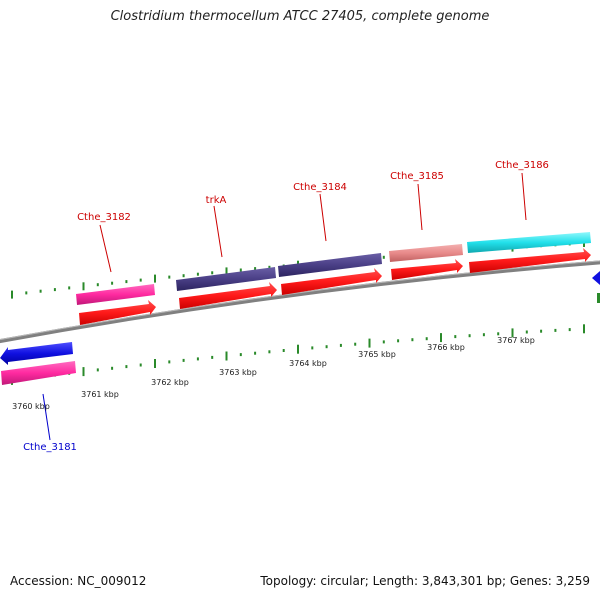  I want to click on partial-tick-right, so click(598, 298).